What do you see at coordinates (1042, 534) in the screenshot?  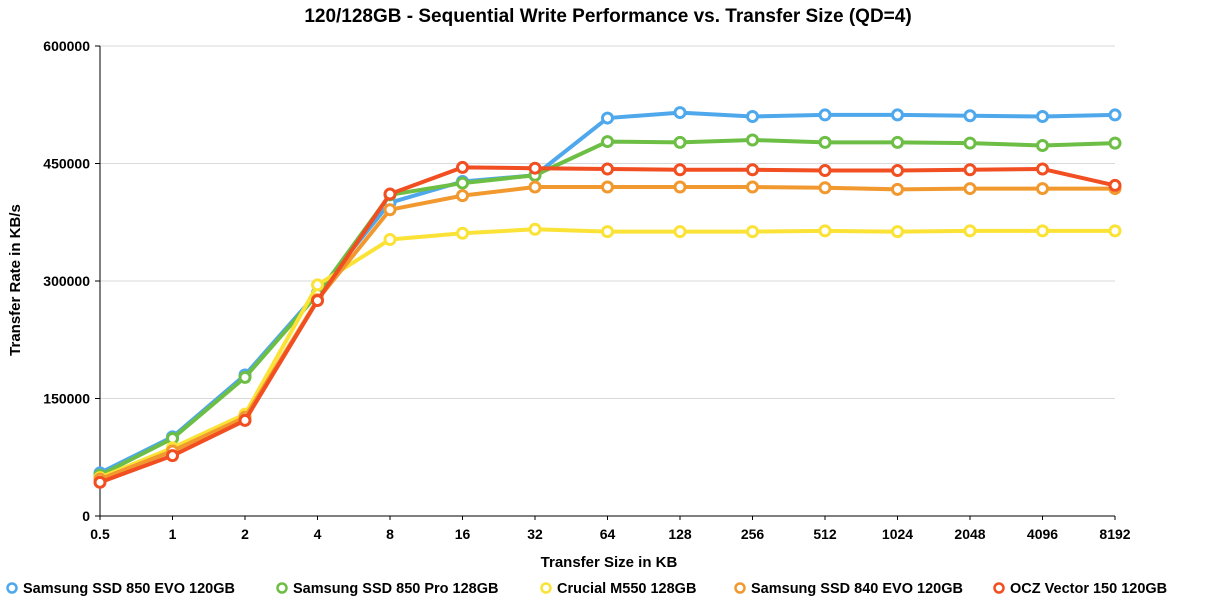 I see `x-tick-label: 4096` at bounding box center [1042, 534].